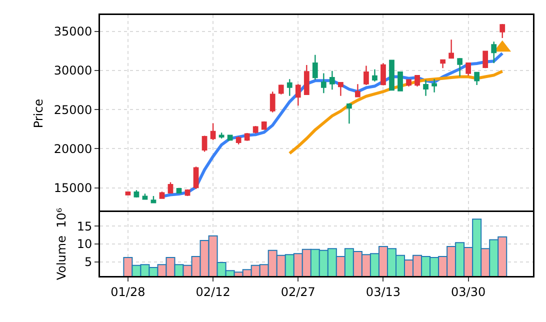 The image size is (546, 322). I want to click on y-tick-label: 5, so click(88, 261).